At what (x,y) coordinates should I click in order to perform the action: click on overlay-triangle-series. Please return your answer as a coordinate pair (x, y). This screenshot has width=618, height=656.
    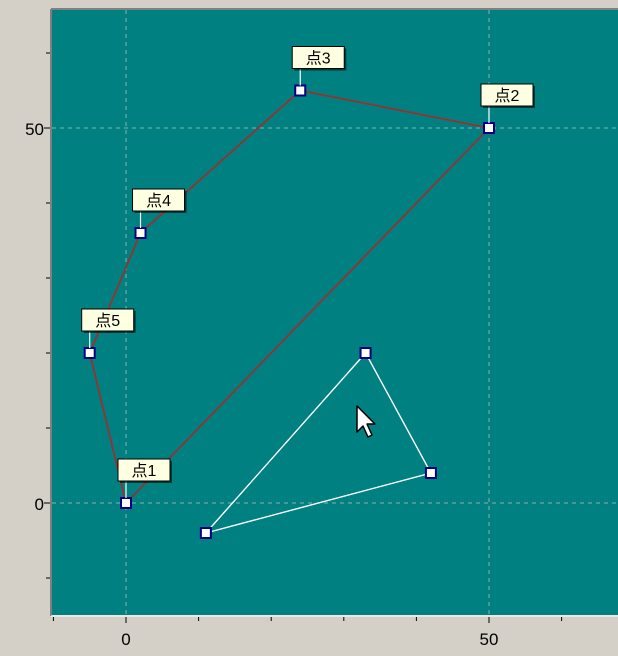
    Looking at the image, I should click on (318, 443).